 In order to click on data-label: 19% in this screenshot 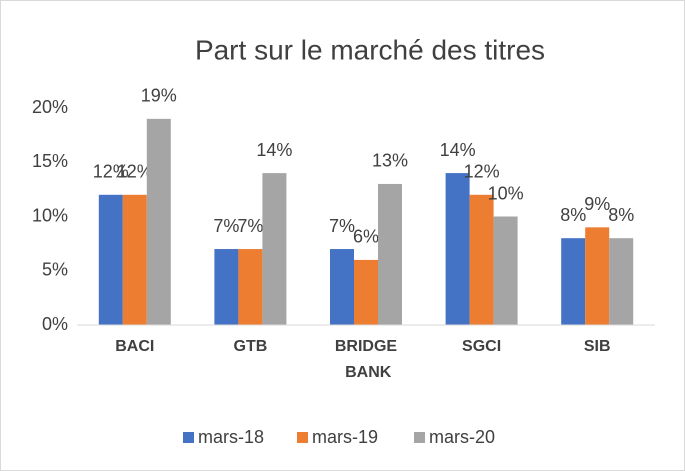, I will do `click(159, 96)`.